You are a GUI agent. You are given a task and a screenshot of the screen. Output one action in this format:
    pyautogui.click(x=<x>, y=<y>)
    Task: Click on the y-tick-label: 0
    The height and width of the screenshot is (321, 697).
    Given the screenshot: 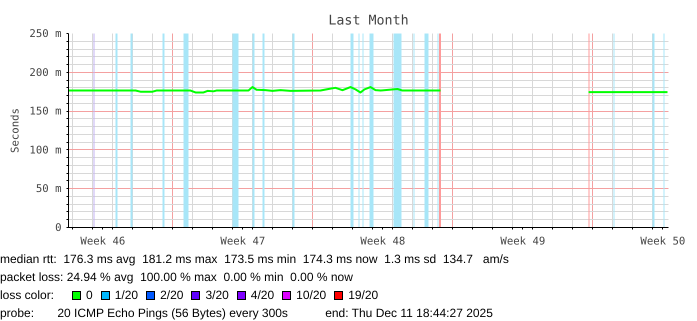 What is the action you would take?
    pyautogui.click(x=58, y=227)
    